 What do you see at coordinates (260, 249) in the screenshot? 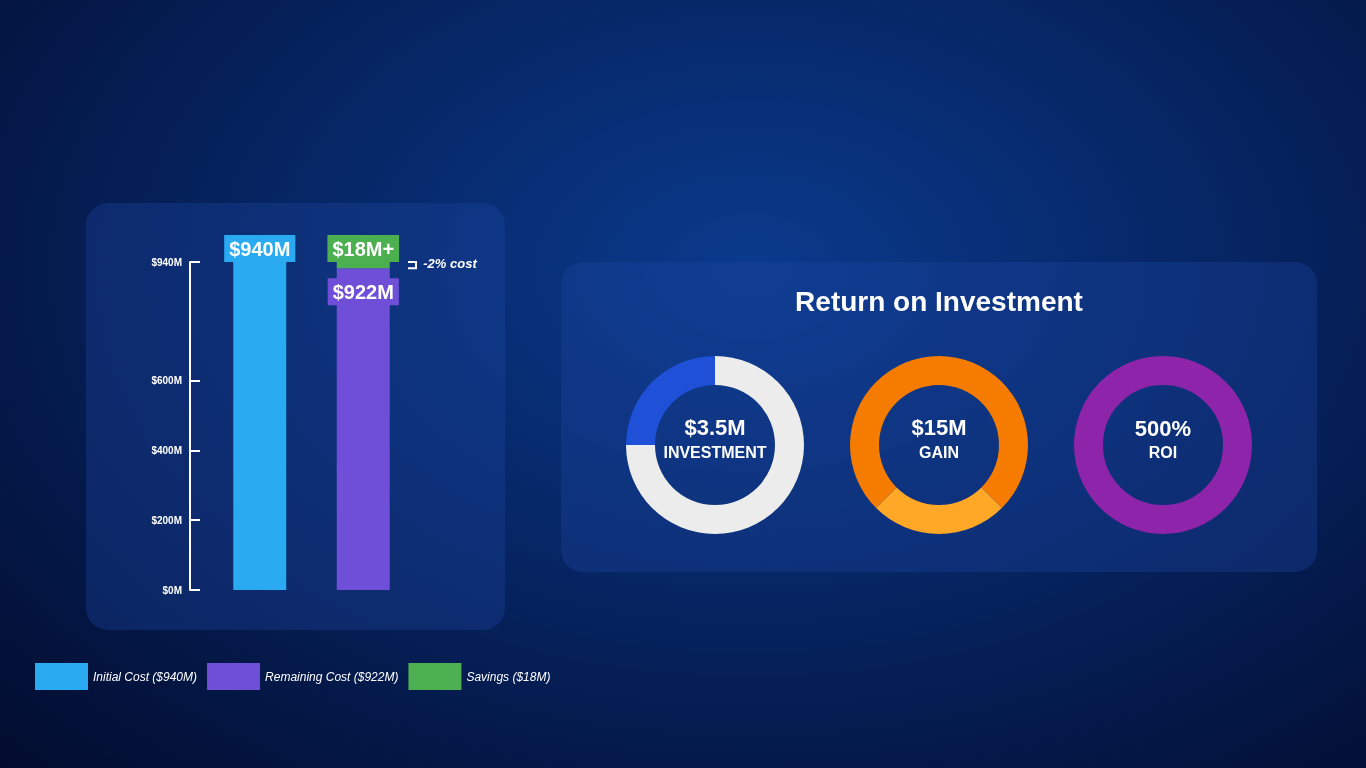
I see `data-label: $940M` at bounding box center [260, 249].